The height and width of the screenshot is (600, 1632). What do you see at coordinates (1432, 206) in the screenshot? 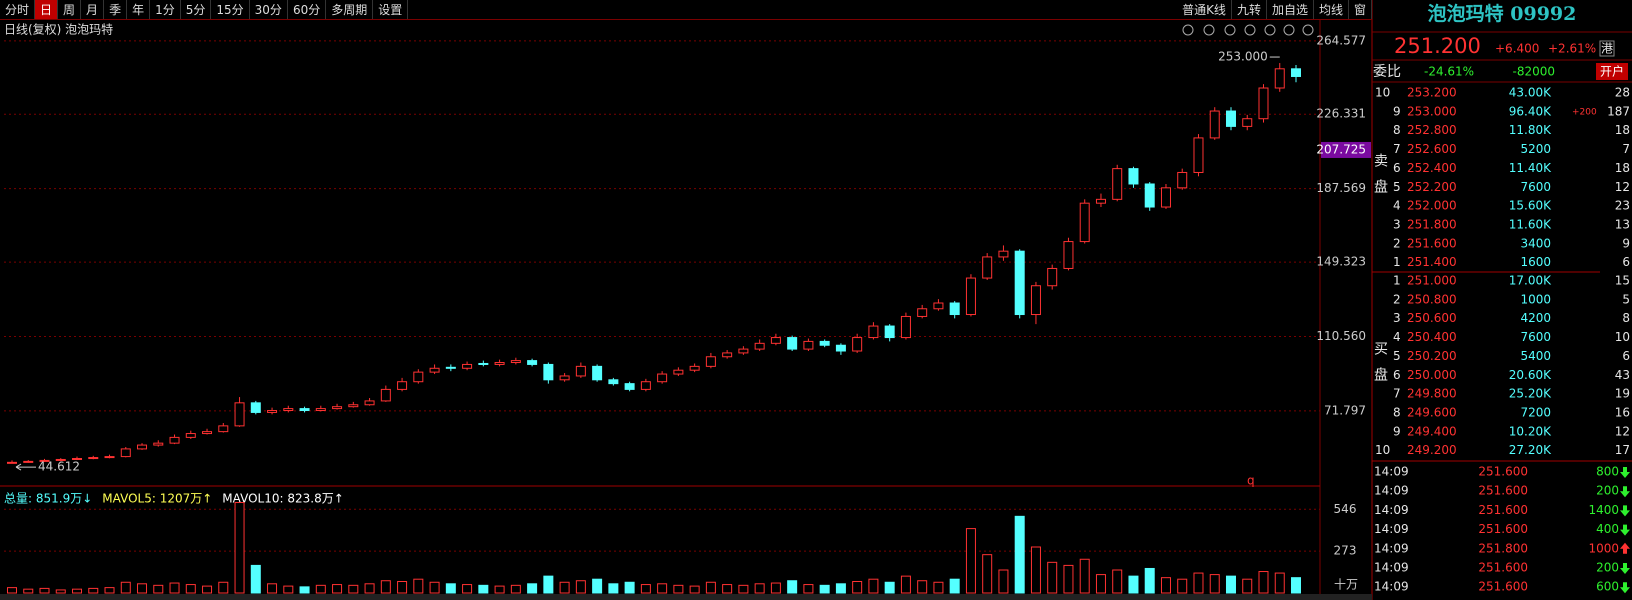
I see `price: 252.000` at bounding box center [1432, 206].